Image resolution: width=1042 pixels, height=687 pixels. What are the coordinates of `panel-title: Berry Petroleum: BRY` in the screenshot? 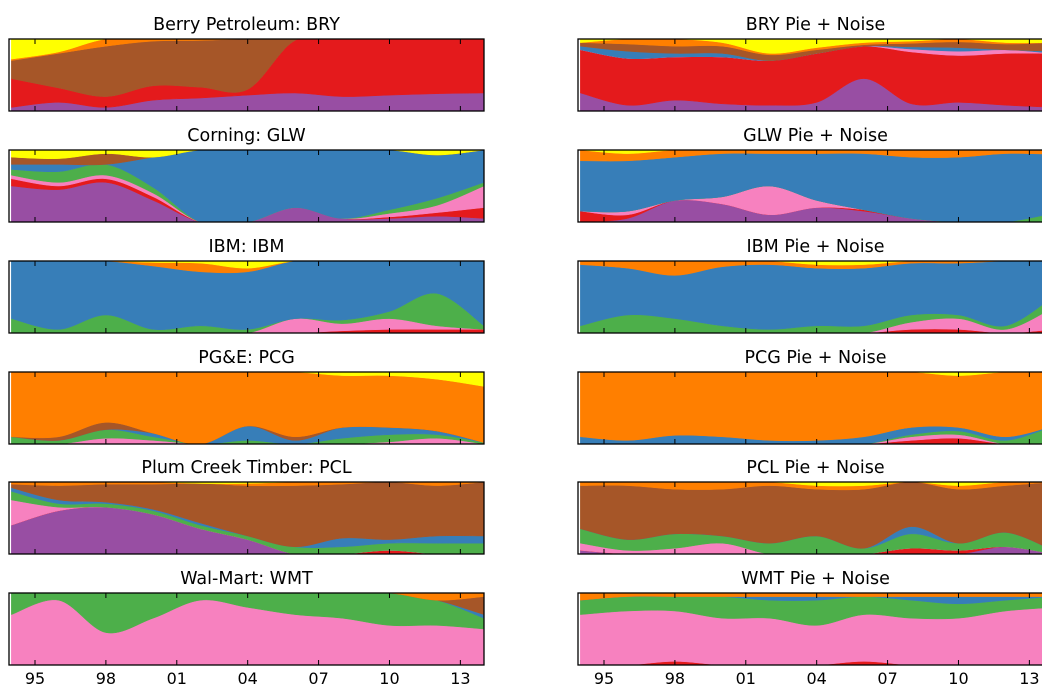 It's located at (246, 25).